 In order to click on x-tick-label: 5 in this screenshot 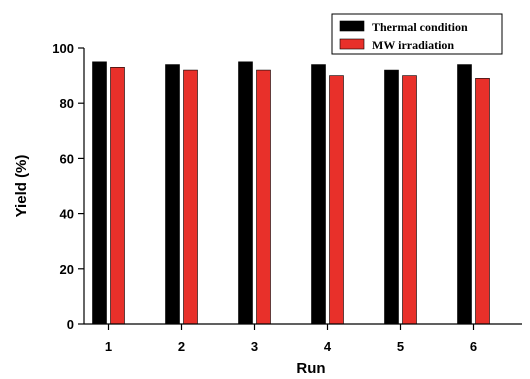, I will do `click(400, 346)`.